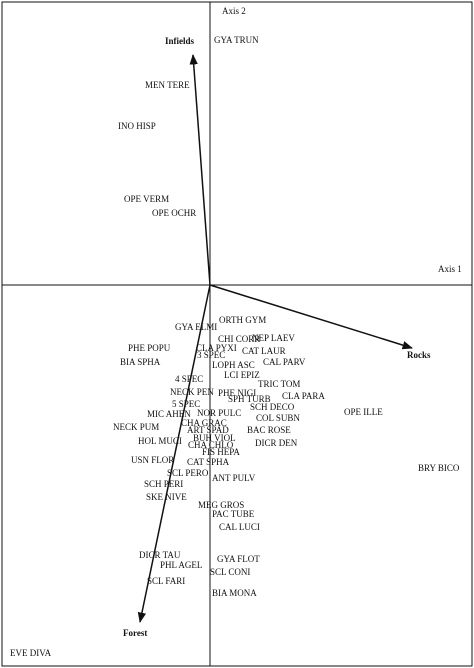 The height and width of the screenshot is (668, 474). I want to click on species-label: PAC TUBE, so click(233, 514).